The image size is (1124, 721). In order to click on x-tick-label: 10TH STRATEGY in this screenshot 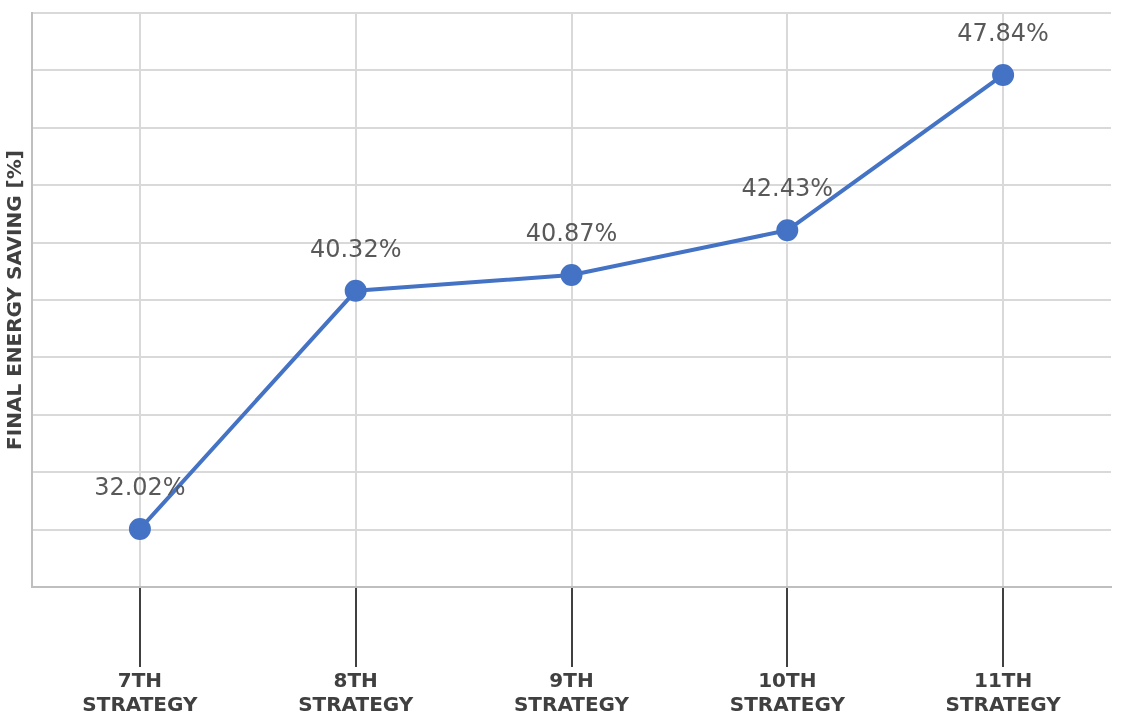, I will do `click(787, 692)`.